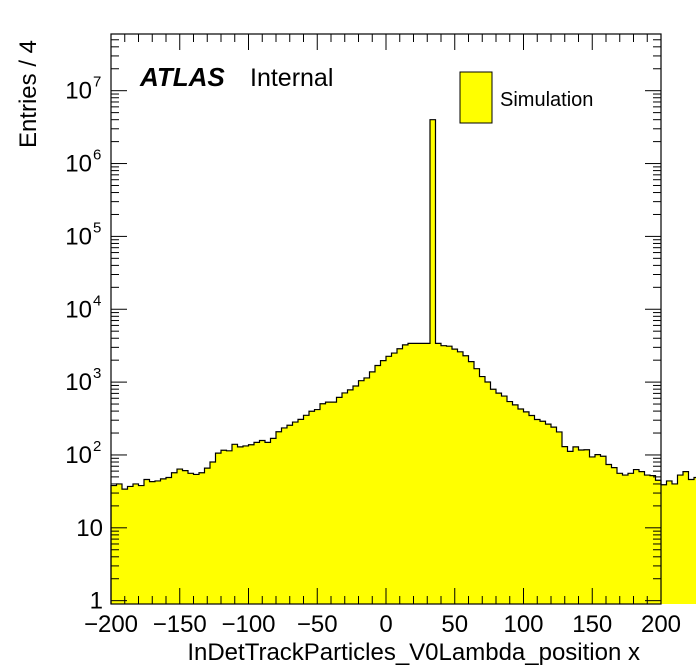  What do you see at coordinates (97, 82) in the screenshot?
I see `y-tick-exponent: 7` at bounding box center [97, 82].